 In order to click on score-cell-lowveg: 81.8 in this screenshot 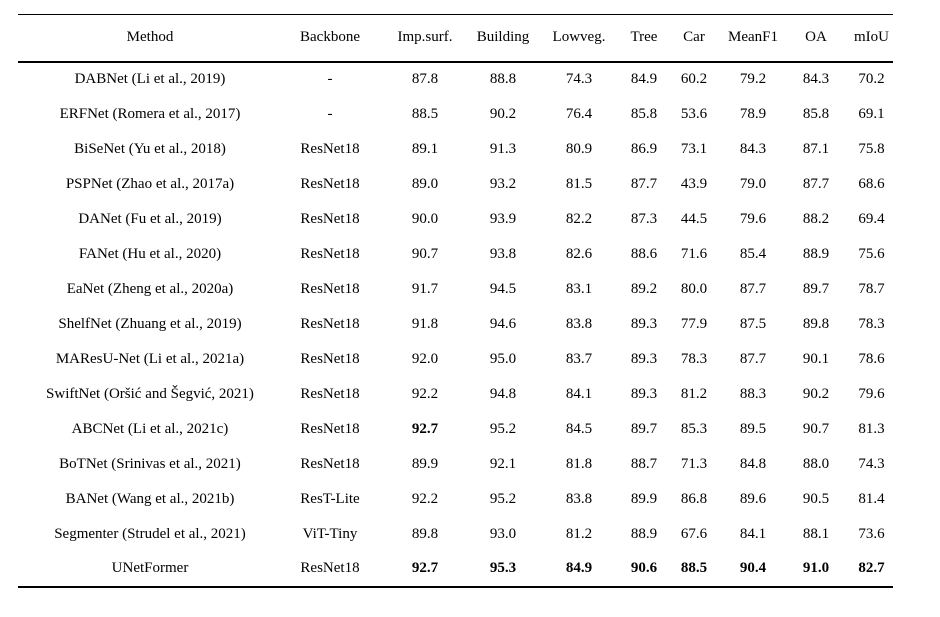, I will do `click(579, 463)`.